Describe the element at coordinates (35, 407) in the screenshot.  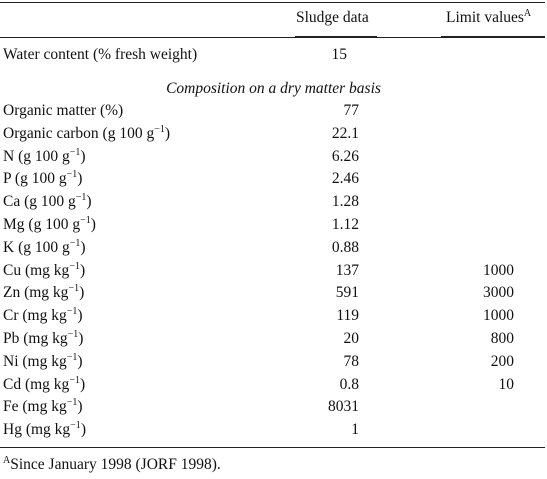
I see `row-label-text: Fe (mg kg` at that location.